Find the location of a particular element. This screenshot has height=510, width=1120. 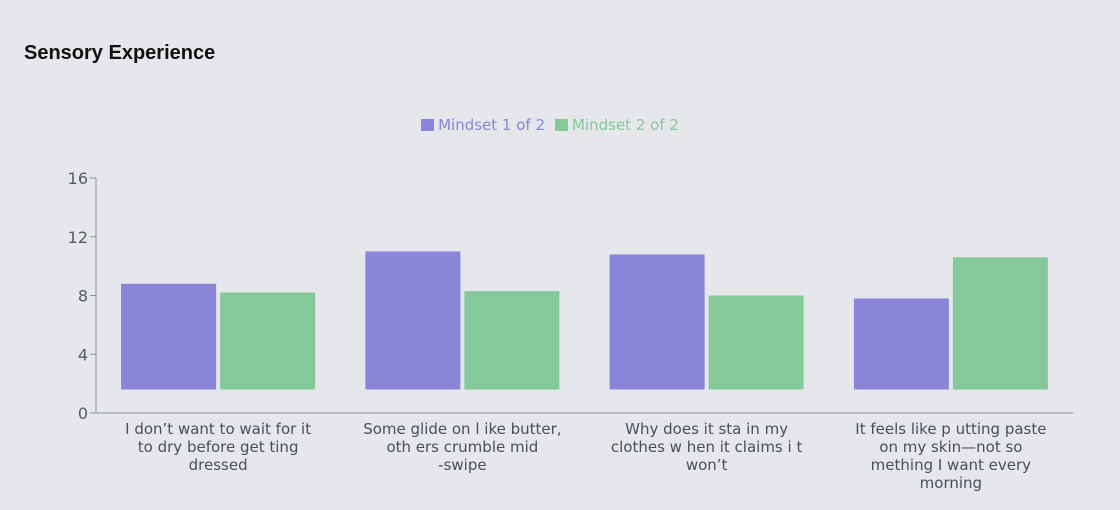

legend-label-mindset-2: Mindset 2 of 2 is located at coordinates (625, 125).